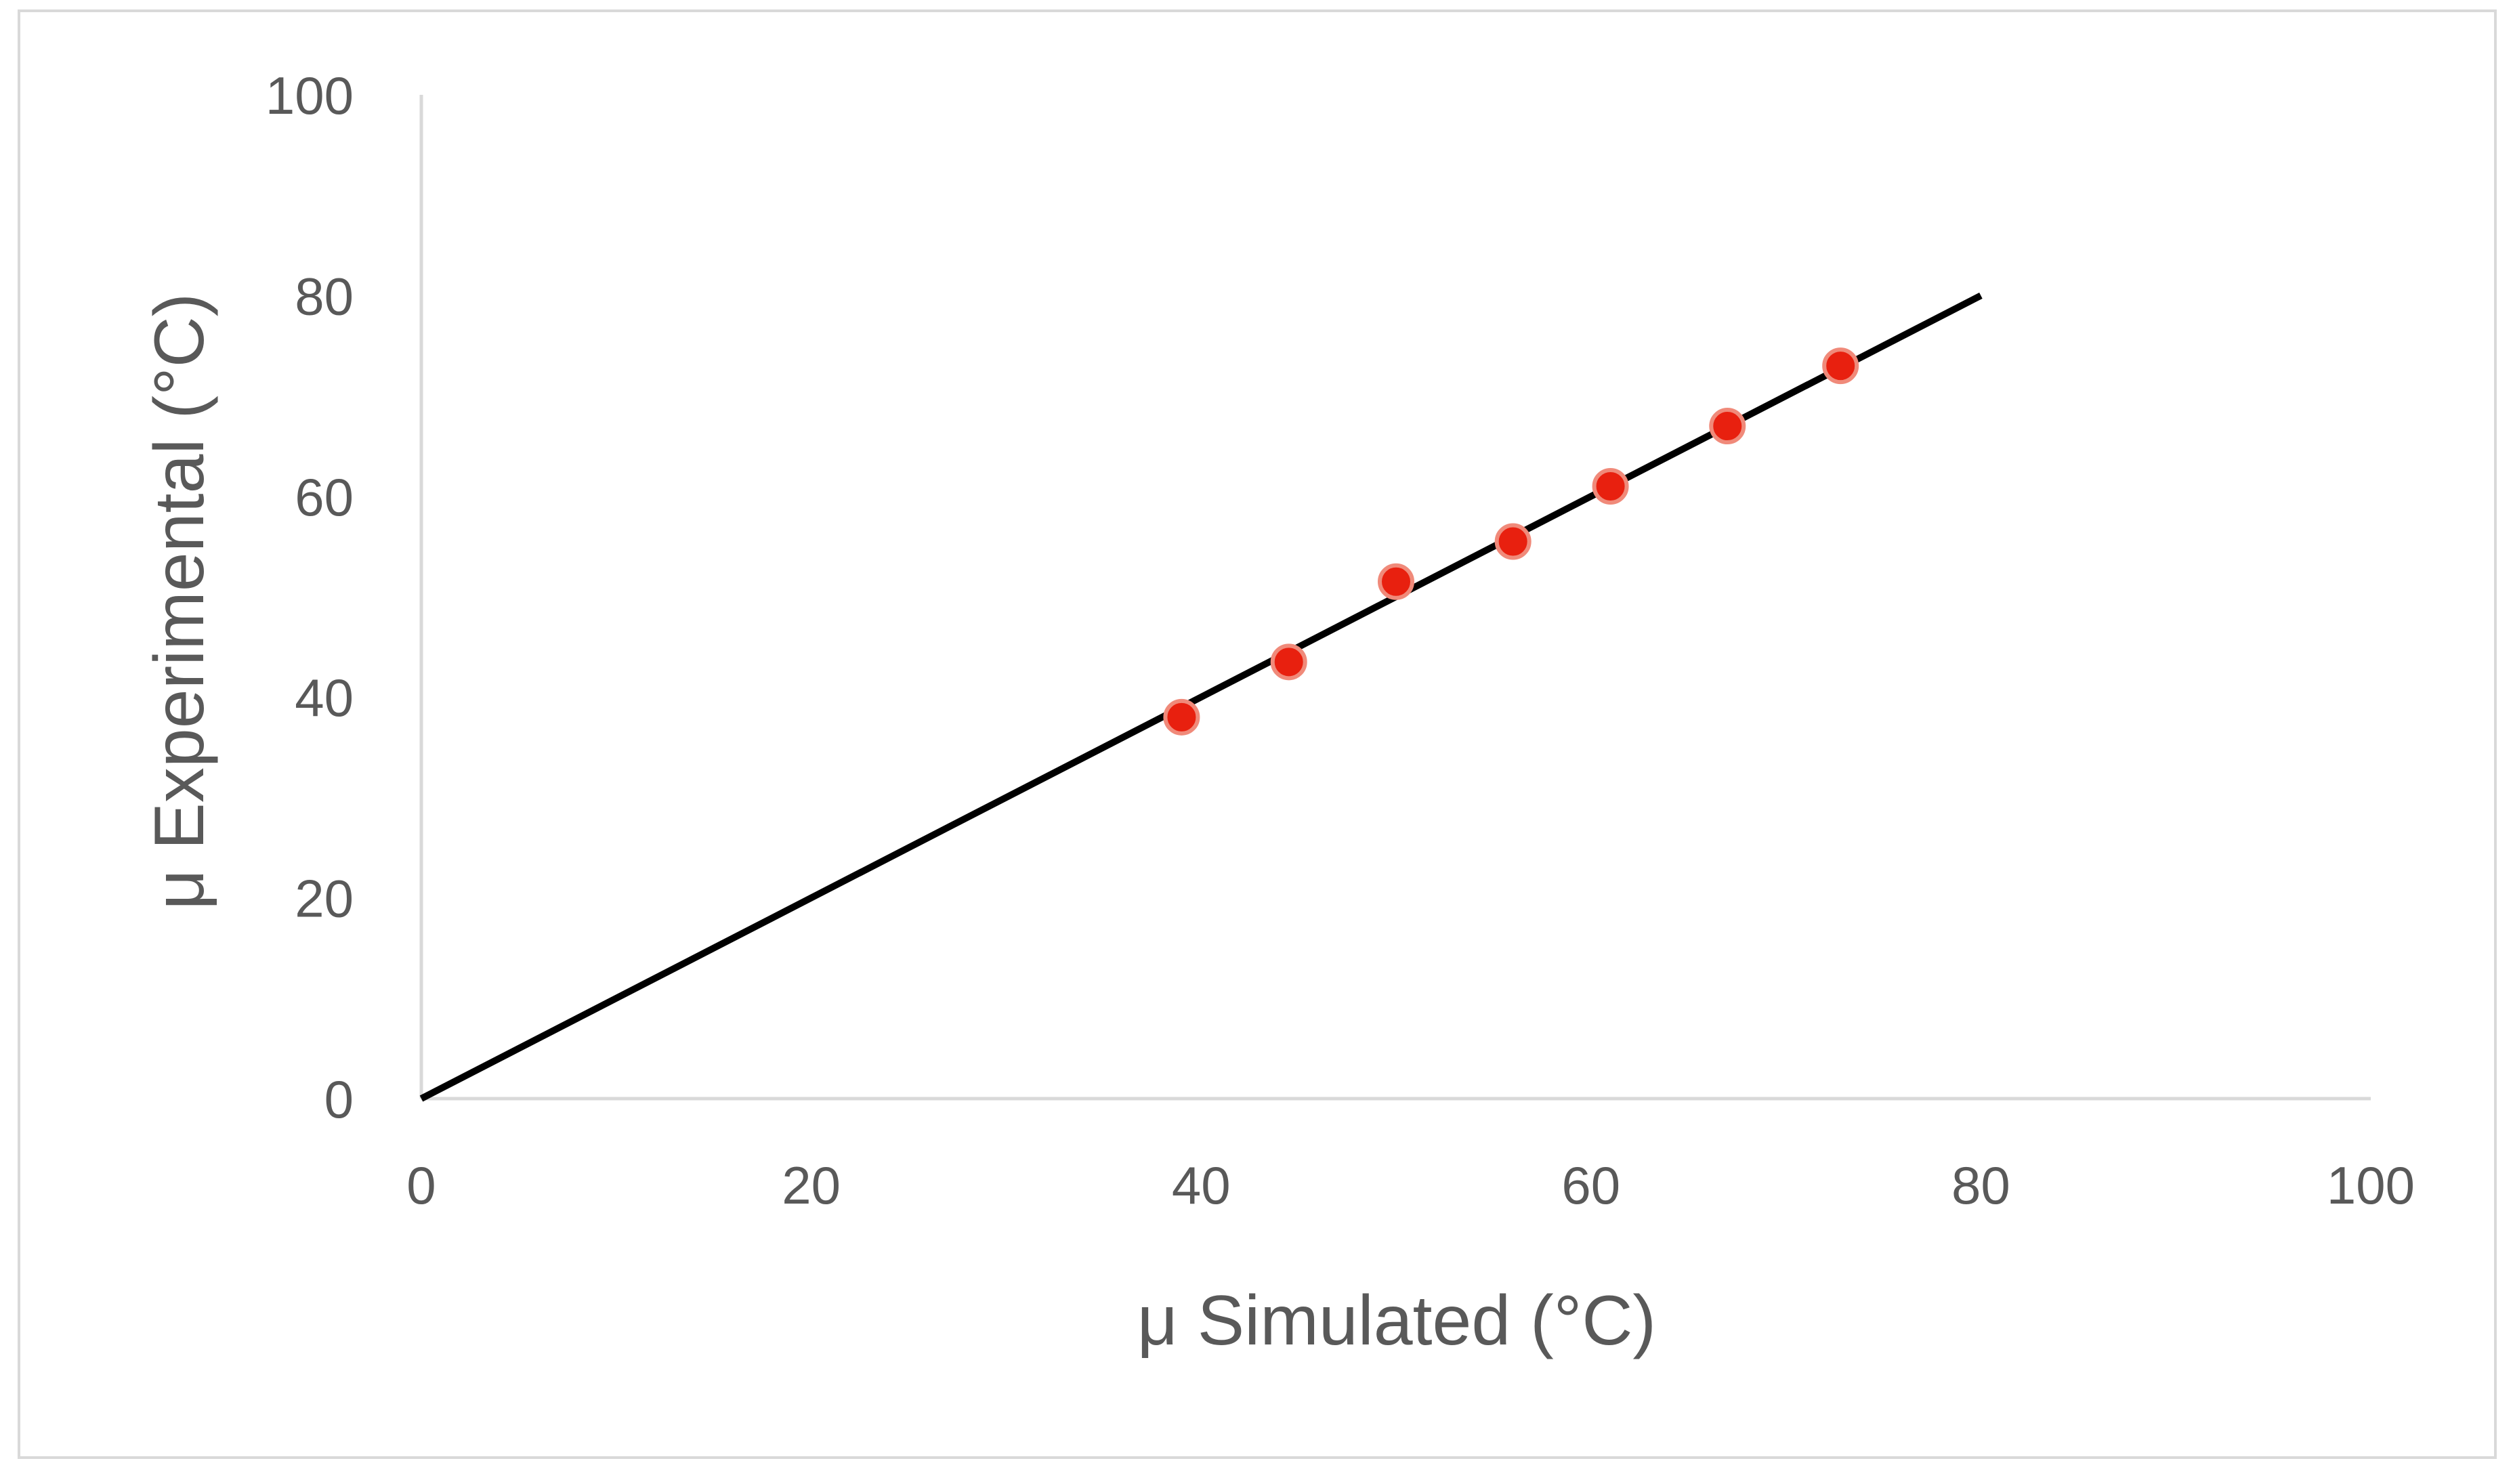 The image size is (2513, 1484). Describe the element at coordinates (1201, 1185) in the screenshot. I see `x-tick-label: 40` at that location.